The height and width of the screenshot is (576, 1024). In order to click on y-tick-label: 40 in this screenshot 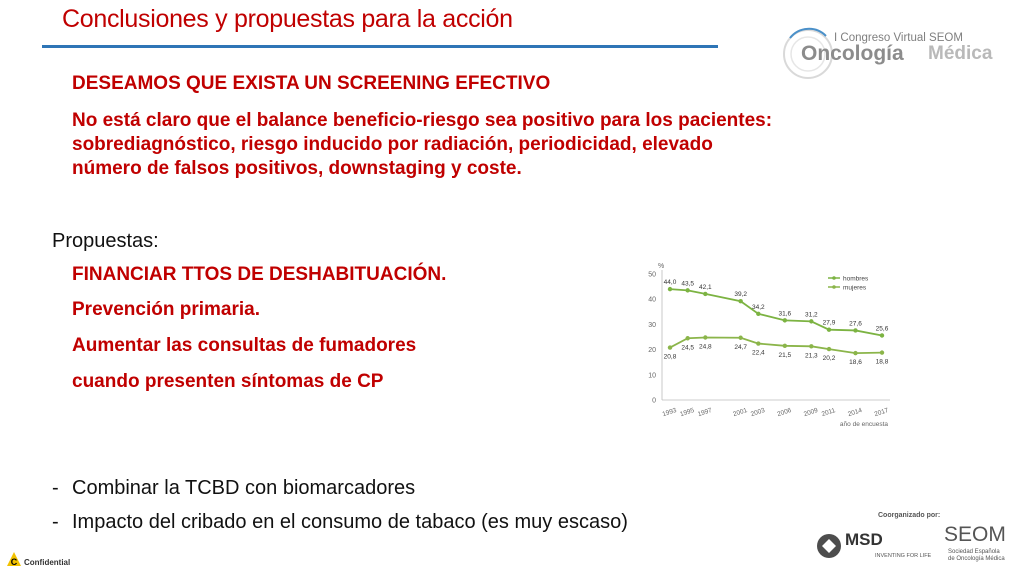, I will do `click(652, 300)`.